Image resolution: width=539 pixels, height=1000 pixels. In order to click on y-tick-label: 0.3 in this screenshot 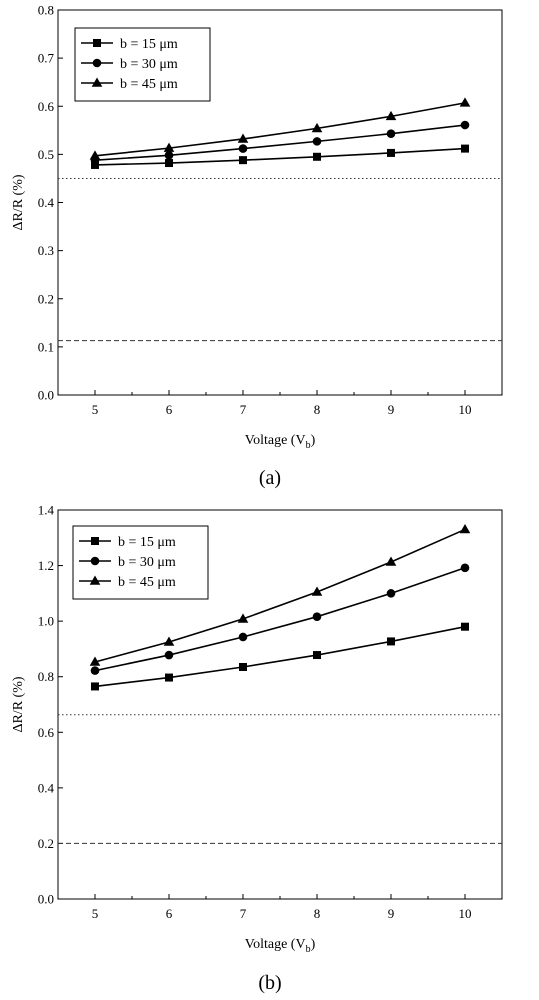, I will do `click(46, 250)`.